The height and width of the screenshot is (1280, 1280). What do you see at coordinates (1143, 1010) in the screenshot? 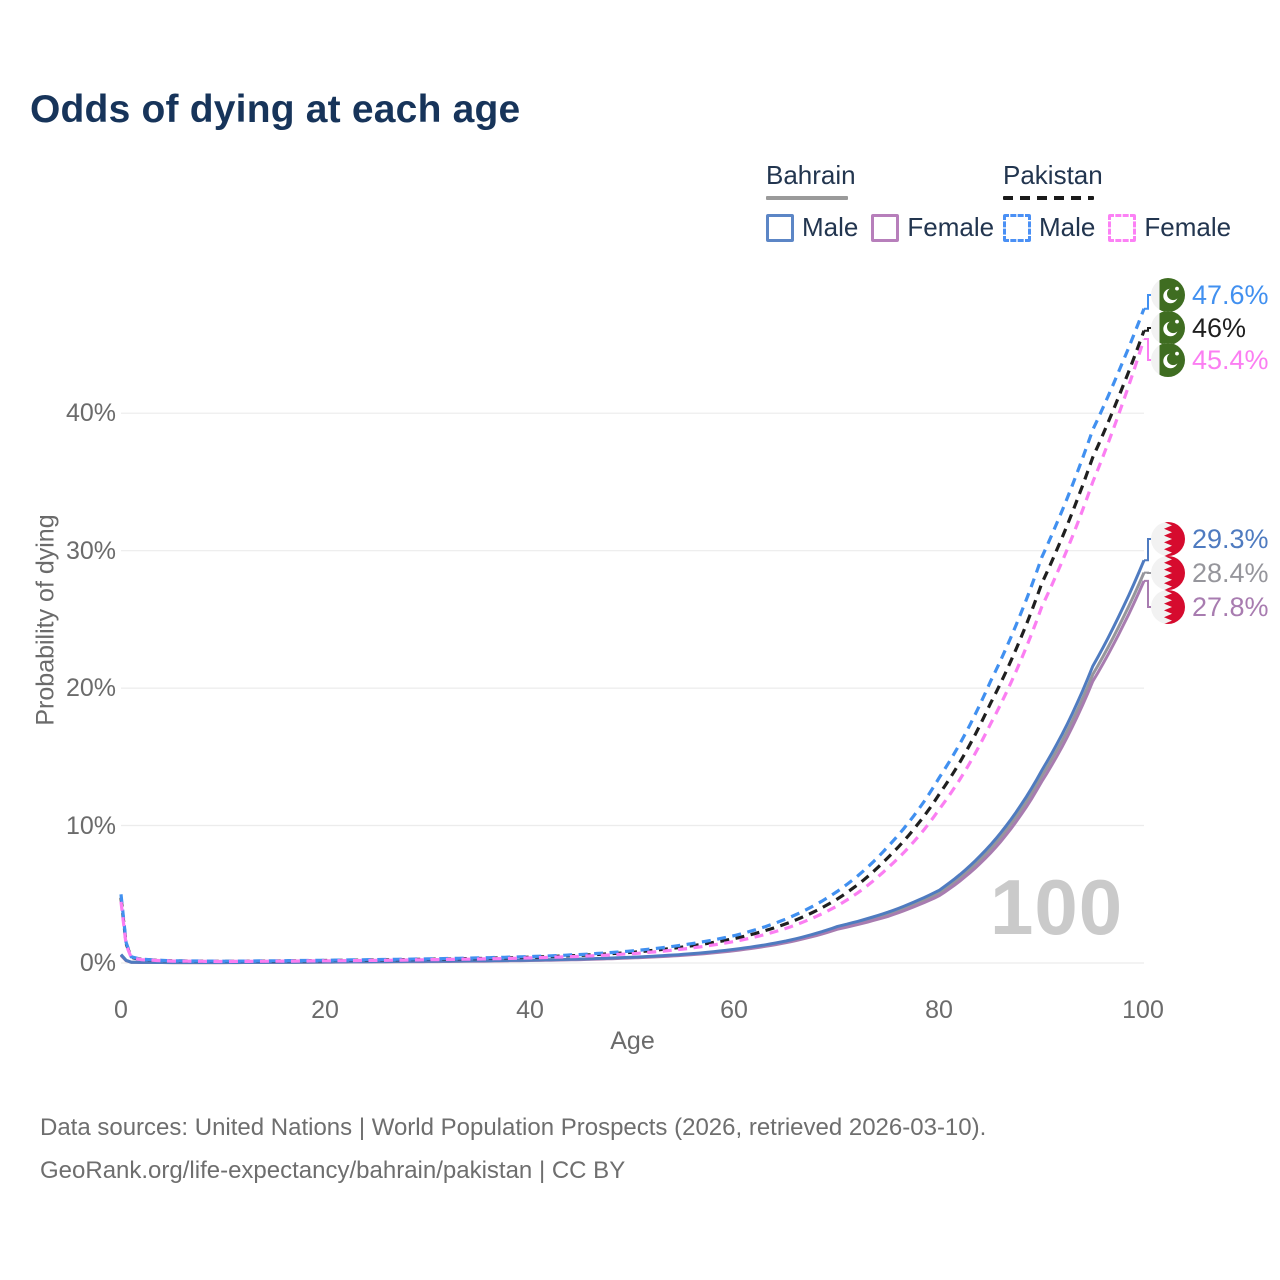
I see `x-tick-100: 100` at bounding box center [1143, 1010].